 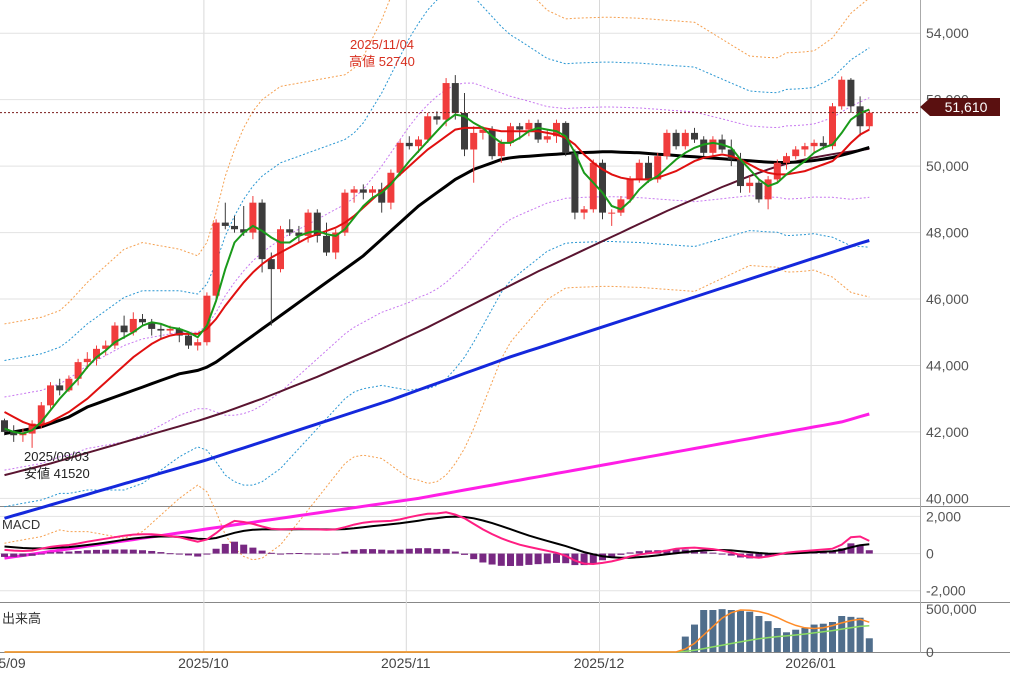 I want to click on macd-panel, so click(x=437, y=539).